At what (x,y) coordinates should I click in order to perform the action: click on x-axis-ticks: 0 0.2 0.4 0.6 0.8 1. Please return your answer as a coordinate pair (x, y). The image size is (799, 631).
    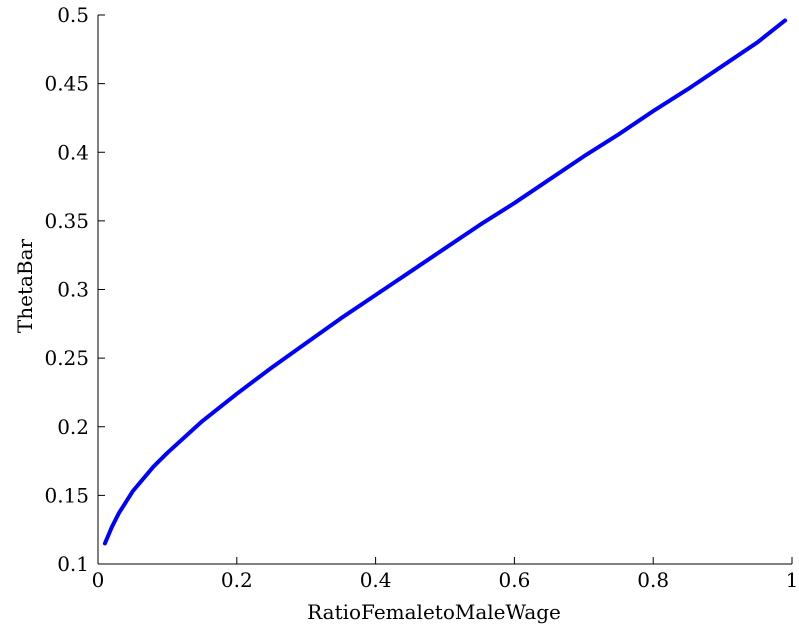
    Looking at the image, I should click on (445, 574).